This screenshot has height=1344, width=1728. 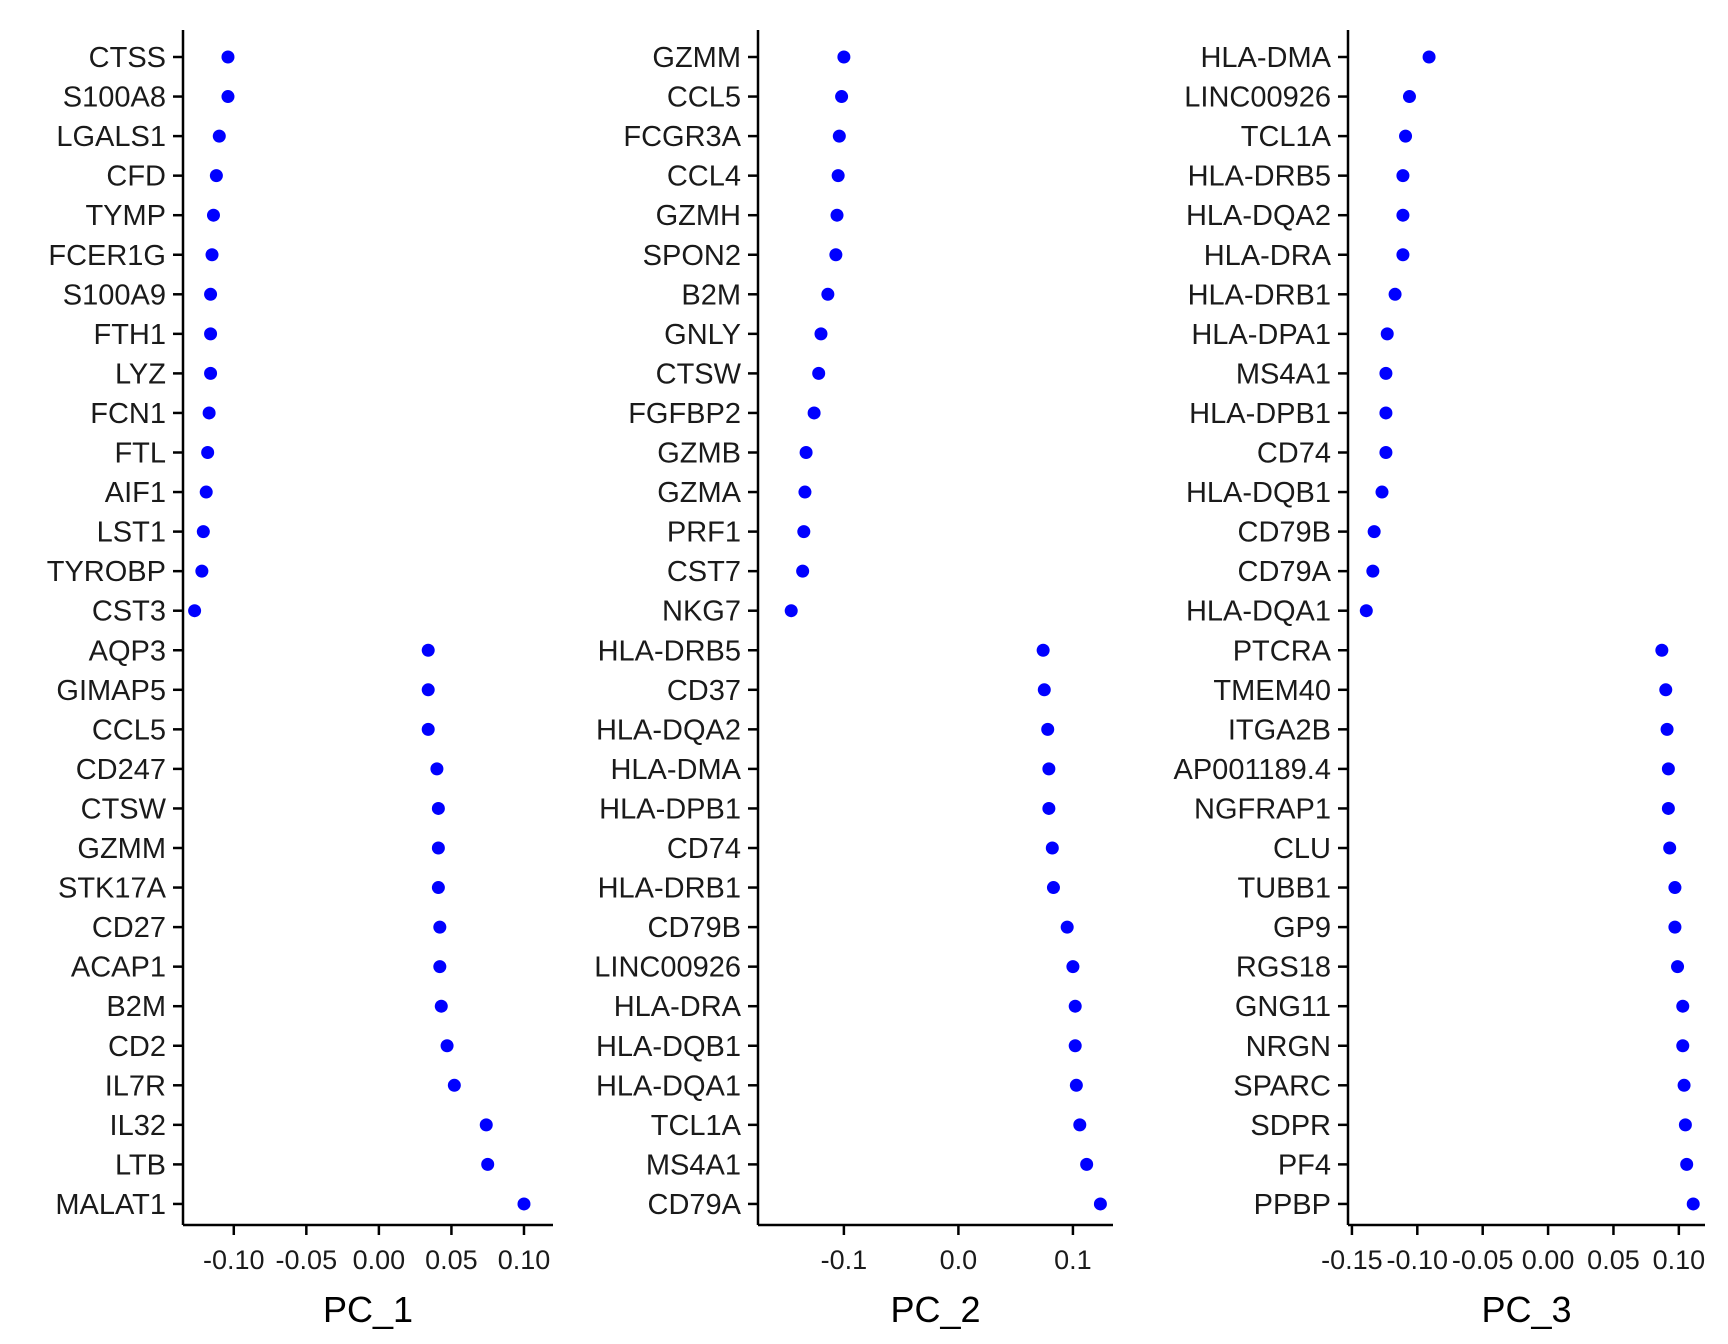 What do you see at coordinates (107, 256) in the screenshot?
I see `gene-label: FCER1G` at bounding box center [107, 256].